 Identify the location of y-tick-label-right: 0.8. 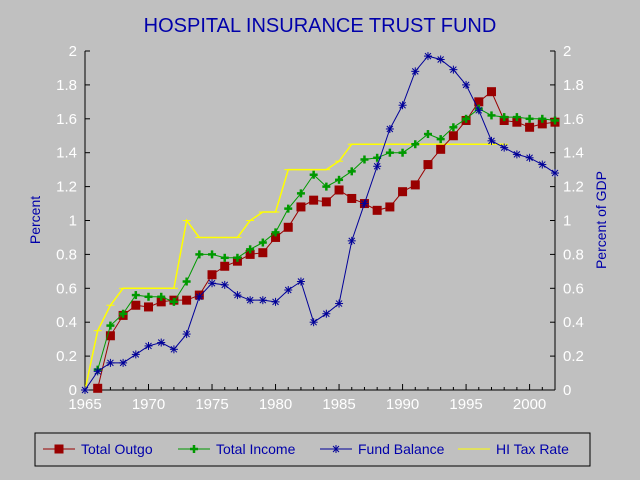
(573, 254).